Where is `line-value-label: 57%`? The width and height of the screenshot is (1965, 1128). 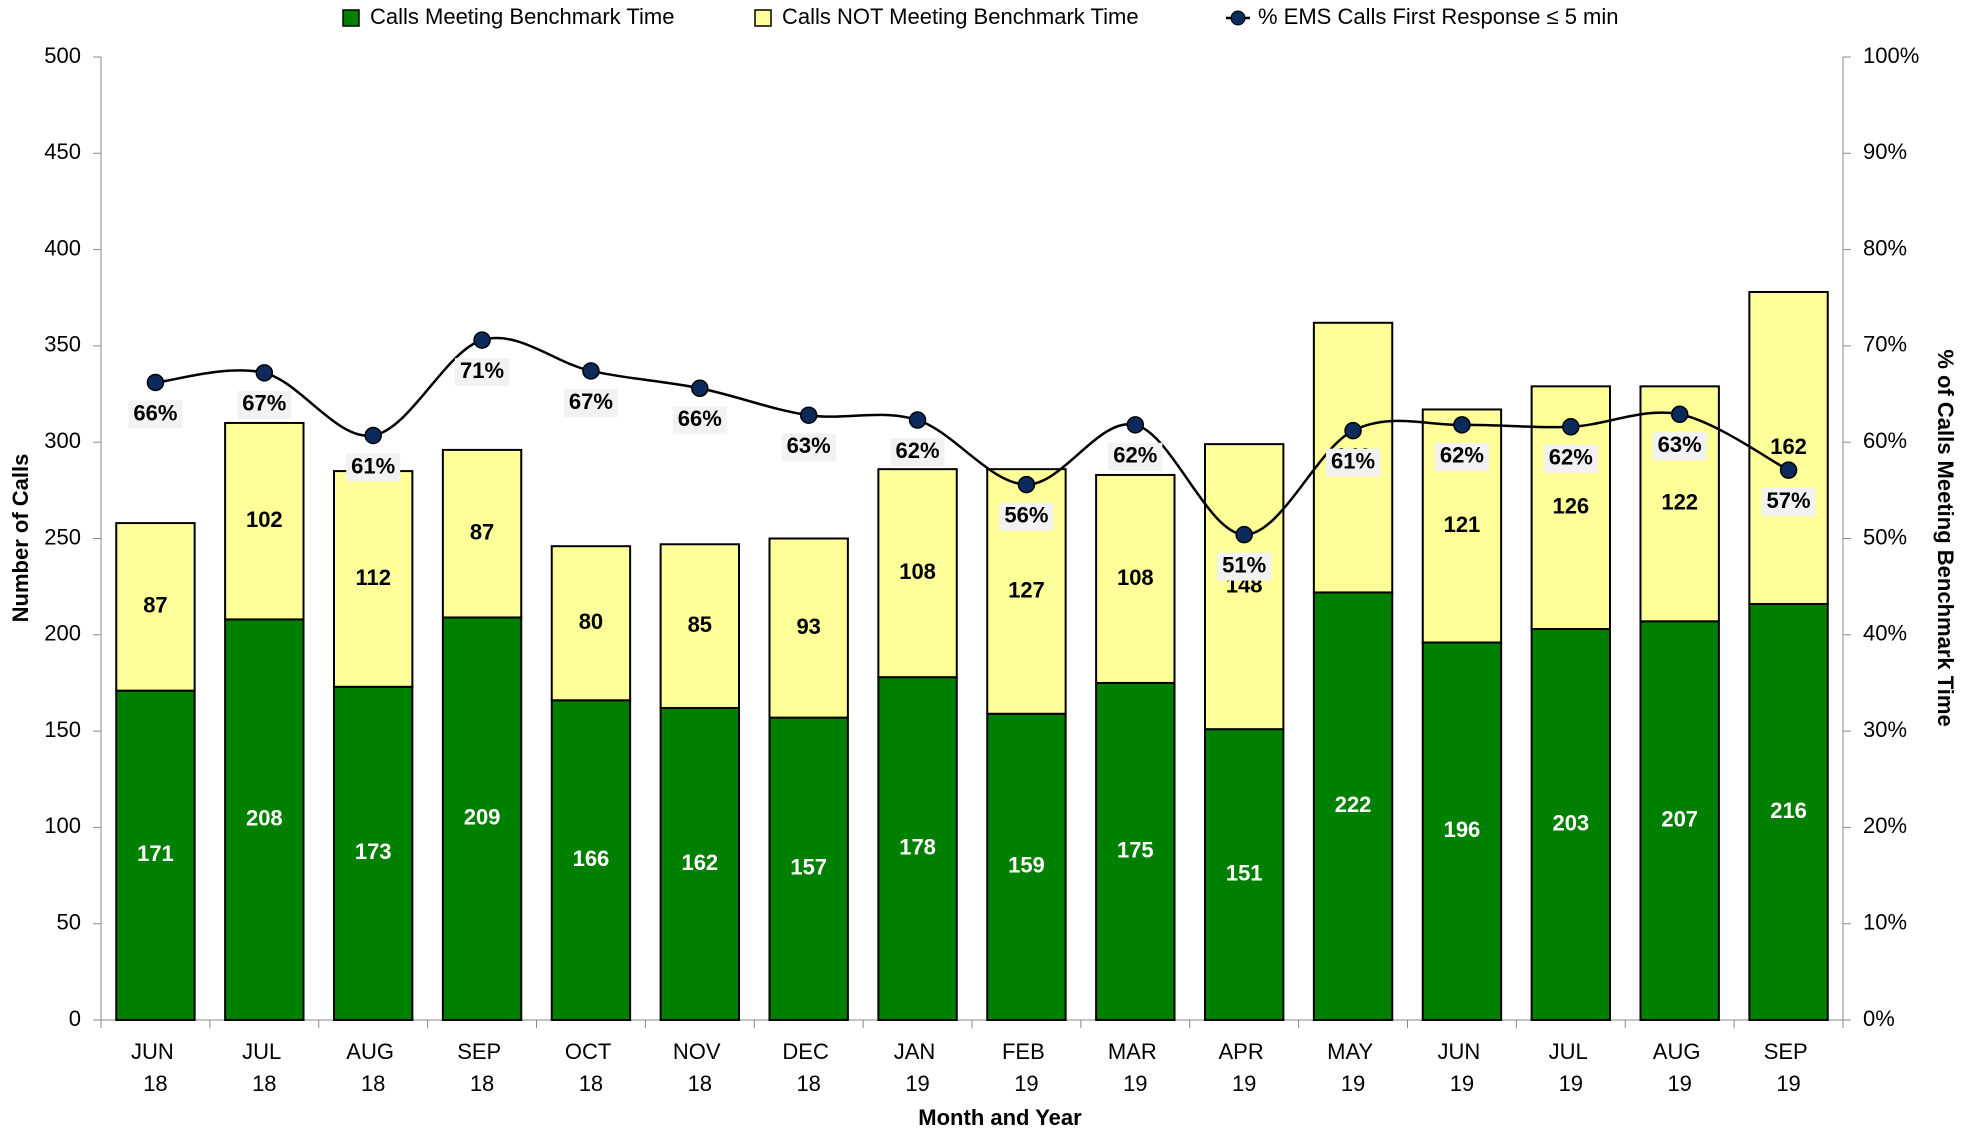 line-value-label: 57% is located at coordinates (1789, 500).